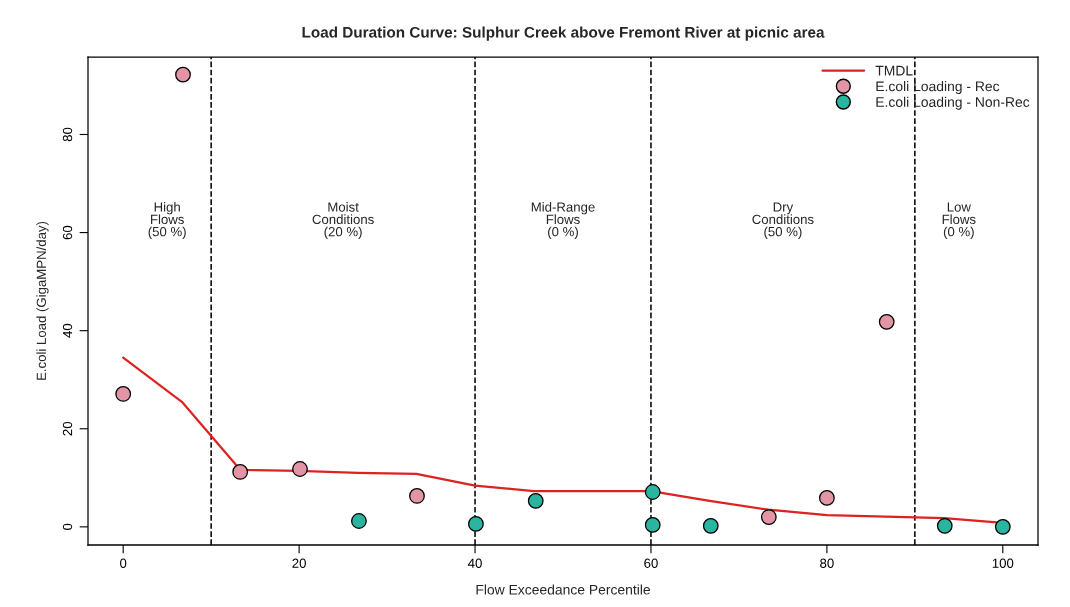  What do you see at coordinates (343, 220) in the screenshot?
I see `annotation: Moist Conditions (20 %)` at bounding box center [343, 220].